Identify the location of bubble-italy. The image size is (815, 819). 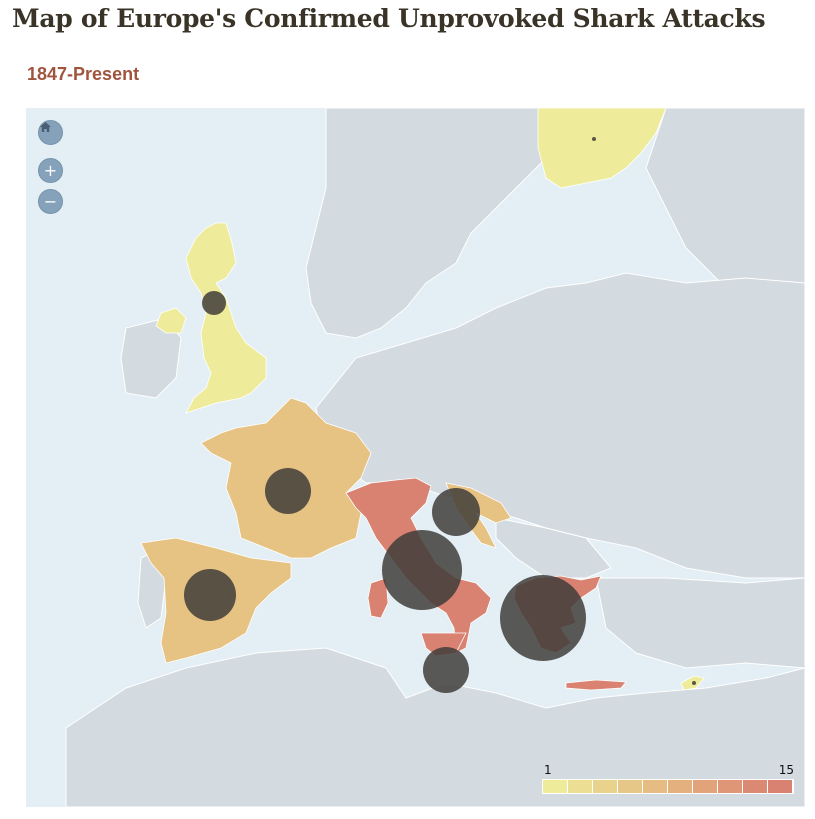
(422, 570).